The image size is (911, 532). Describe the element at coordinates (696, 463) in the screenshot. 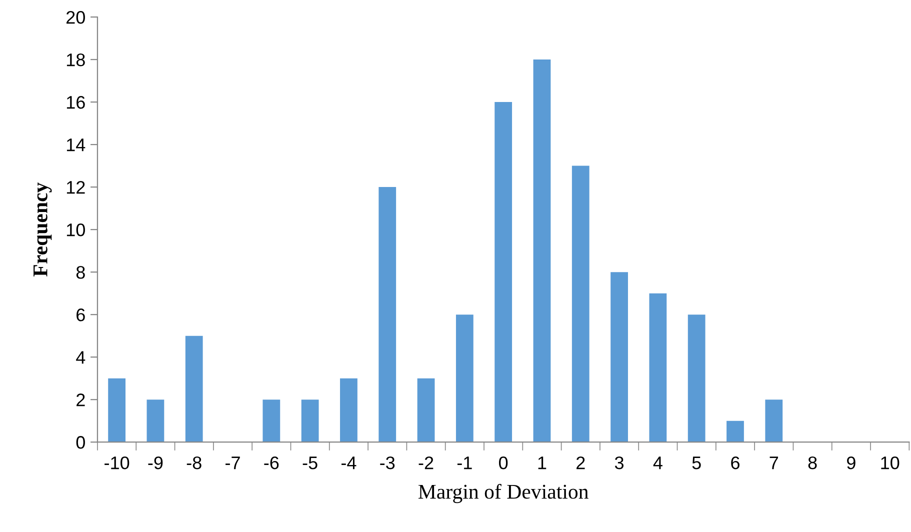

I see `x-tick-label: 5` at that location.